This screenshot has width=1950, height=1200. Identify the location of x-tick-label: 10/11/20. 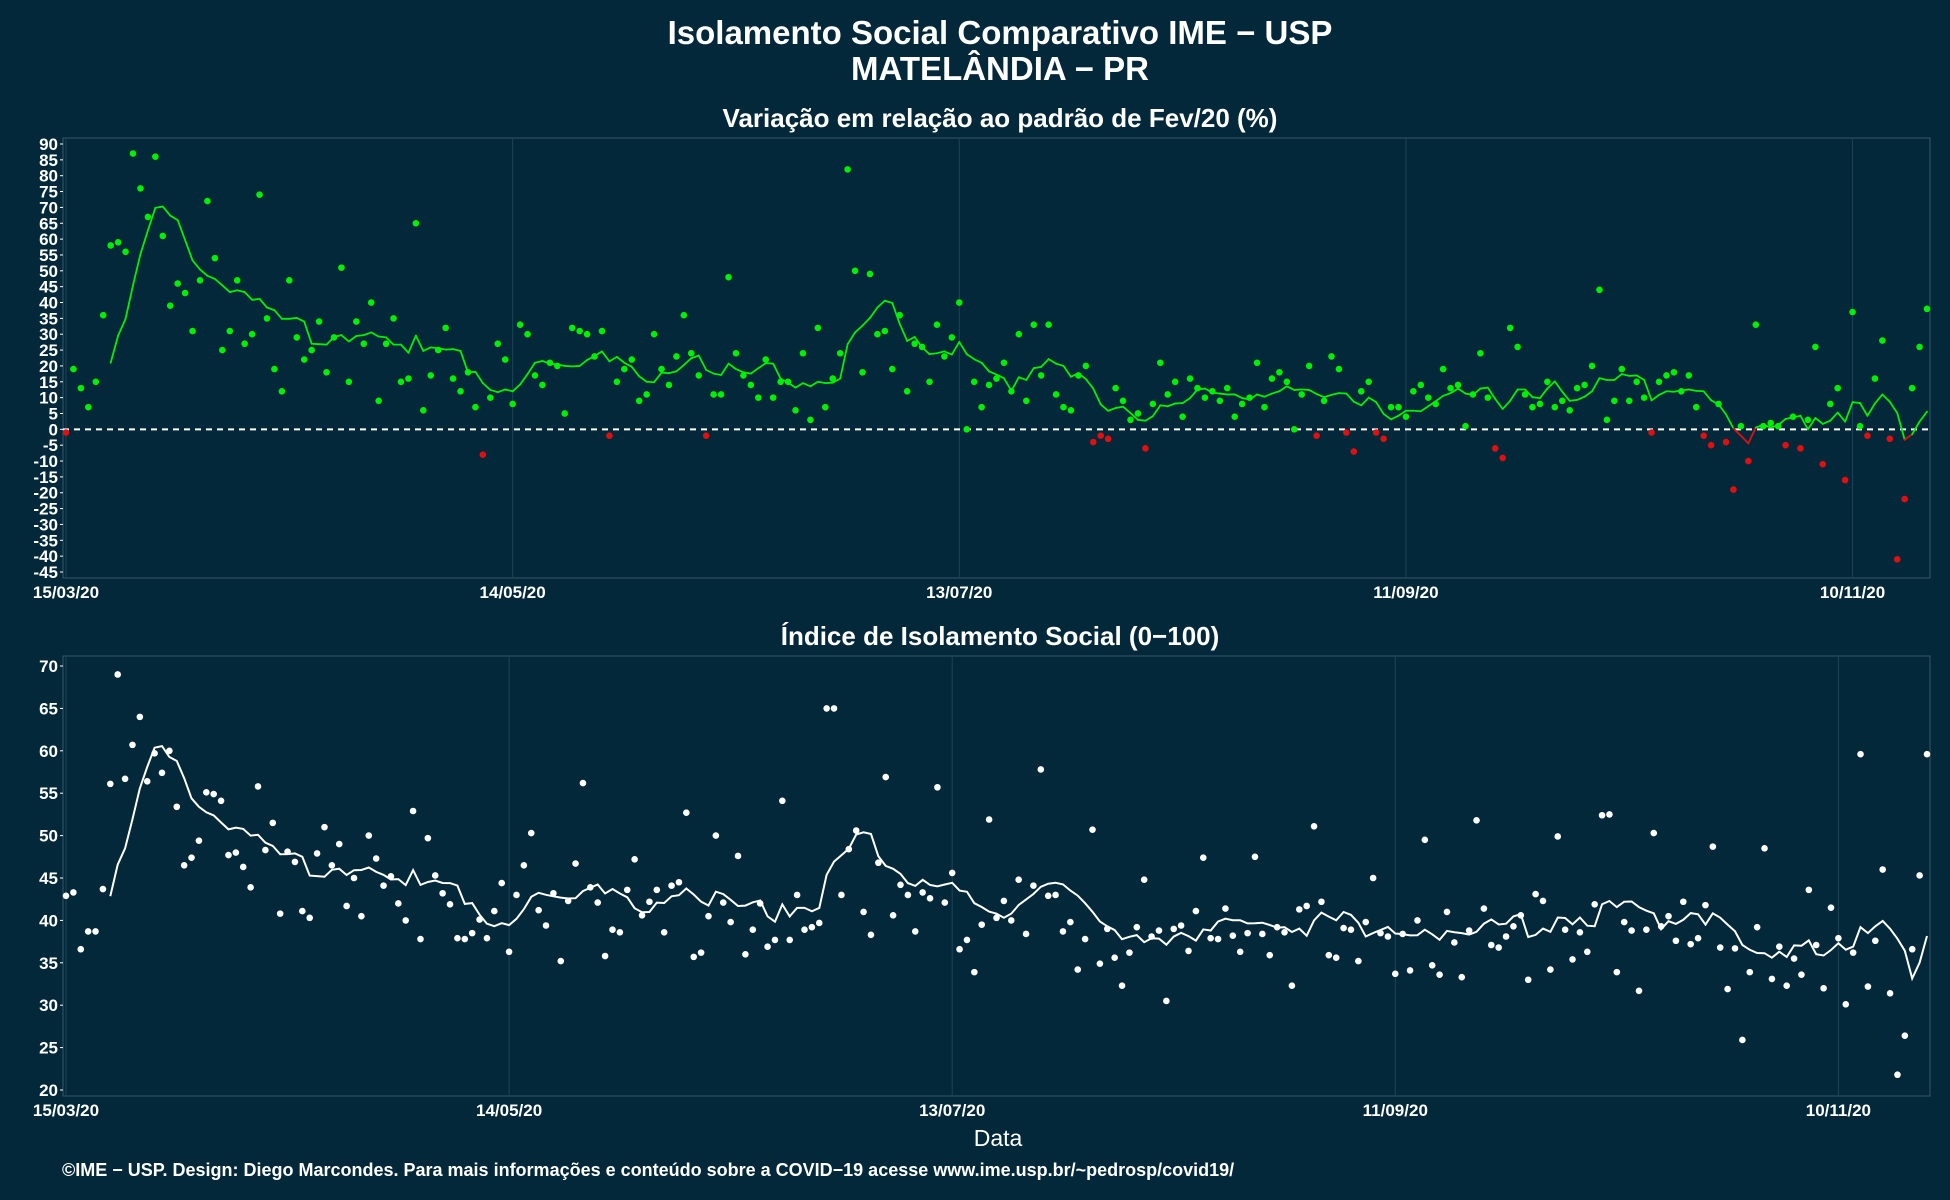
(1852, 592).